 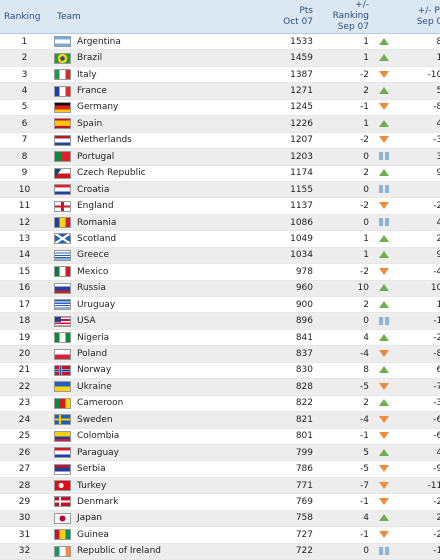 I want to click on points-change-cell: -61, so click(x=417, y=436).